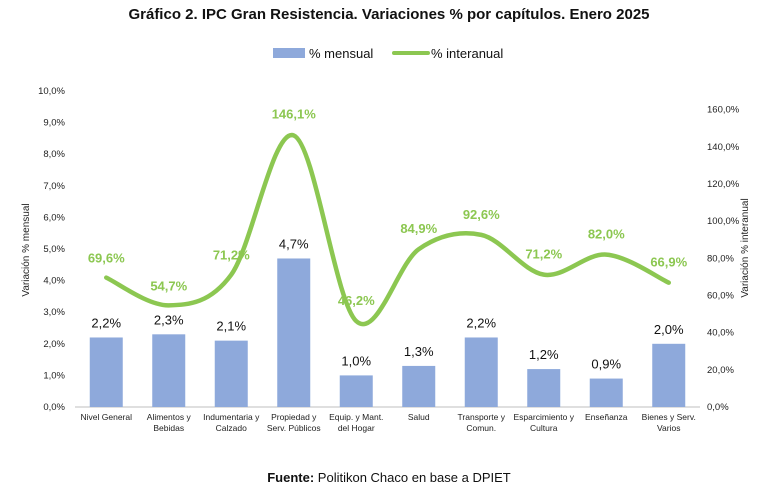 The height and width of the screenshot is (485, 779). Describe the element at coordinates (669, 417) in the screenshot. I see `category-label-line: Bienes y Serv.` at that location.